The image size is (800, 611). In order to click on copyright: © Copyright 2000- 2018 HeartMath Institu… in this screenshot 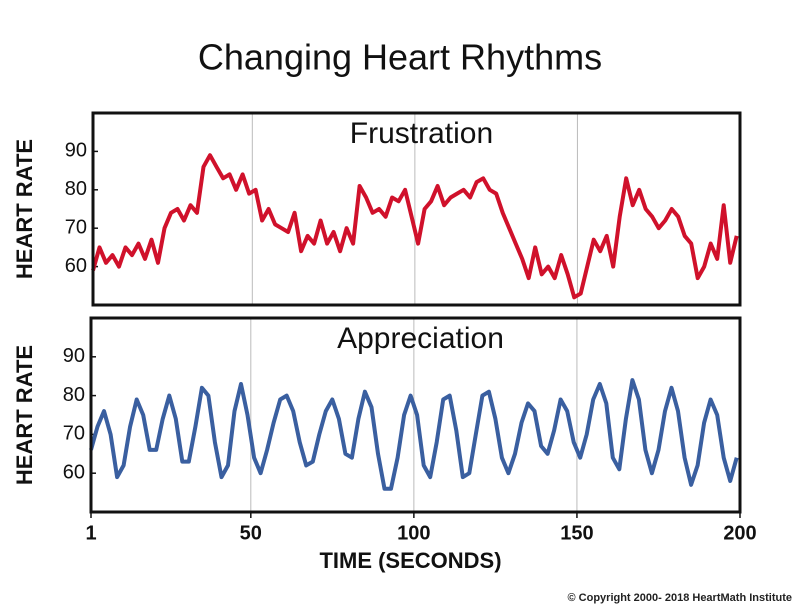, I will do `click(680, 598)`.